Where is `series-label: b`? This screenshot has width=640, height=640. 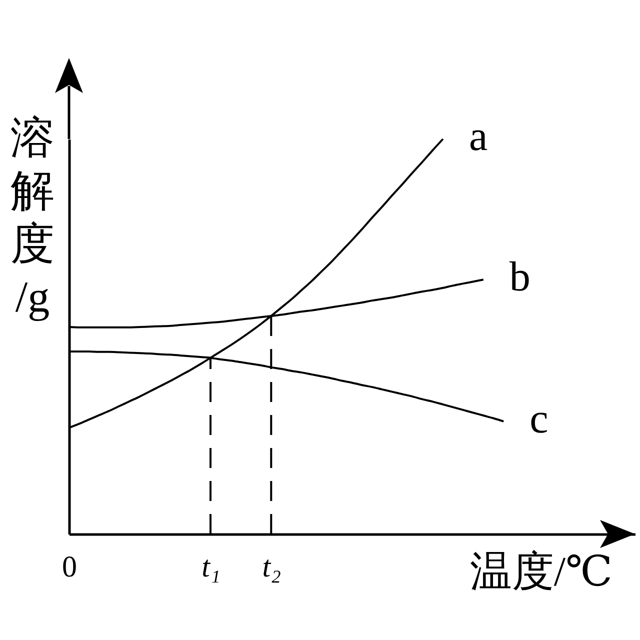
series-label: b is located at coordinates (519, 277).